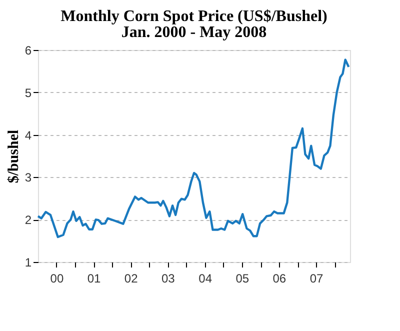  Describe the element at coordinates (28, 93) in the screenshot. I see `y-tick-label: 5` at that location.